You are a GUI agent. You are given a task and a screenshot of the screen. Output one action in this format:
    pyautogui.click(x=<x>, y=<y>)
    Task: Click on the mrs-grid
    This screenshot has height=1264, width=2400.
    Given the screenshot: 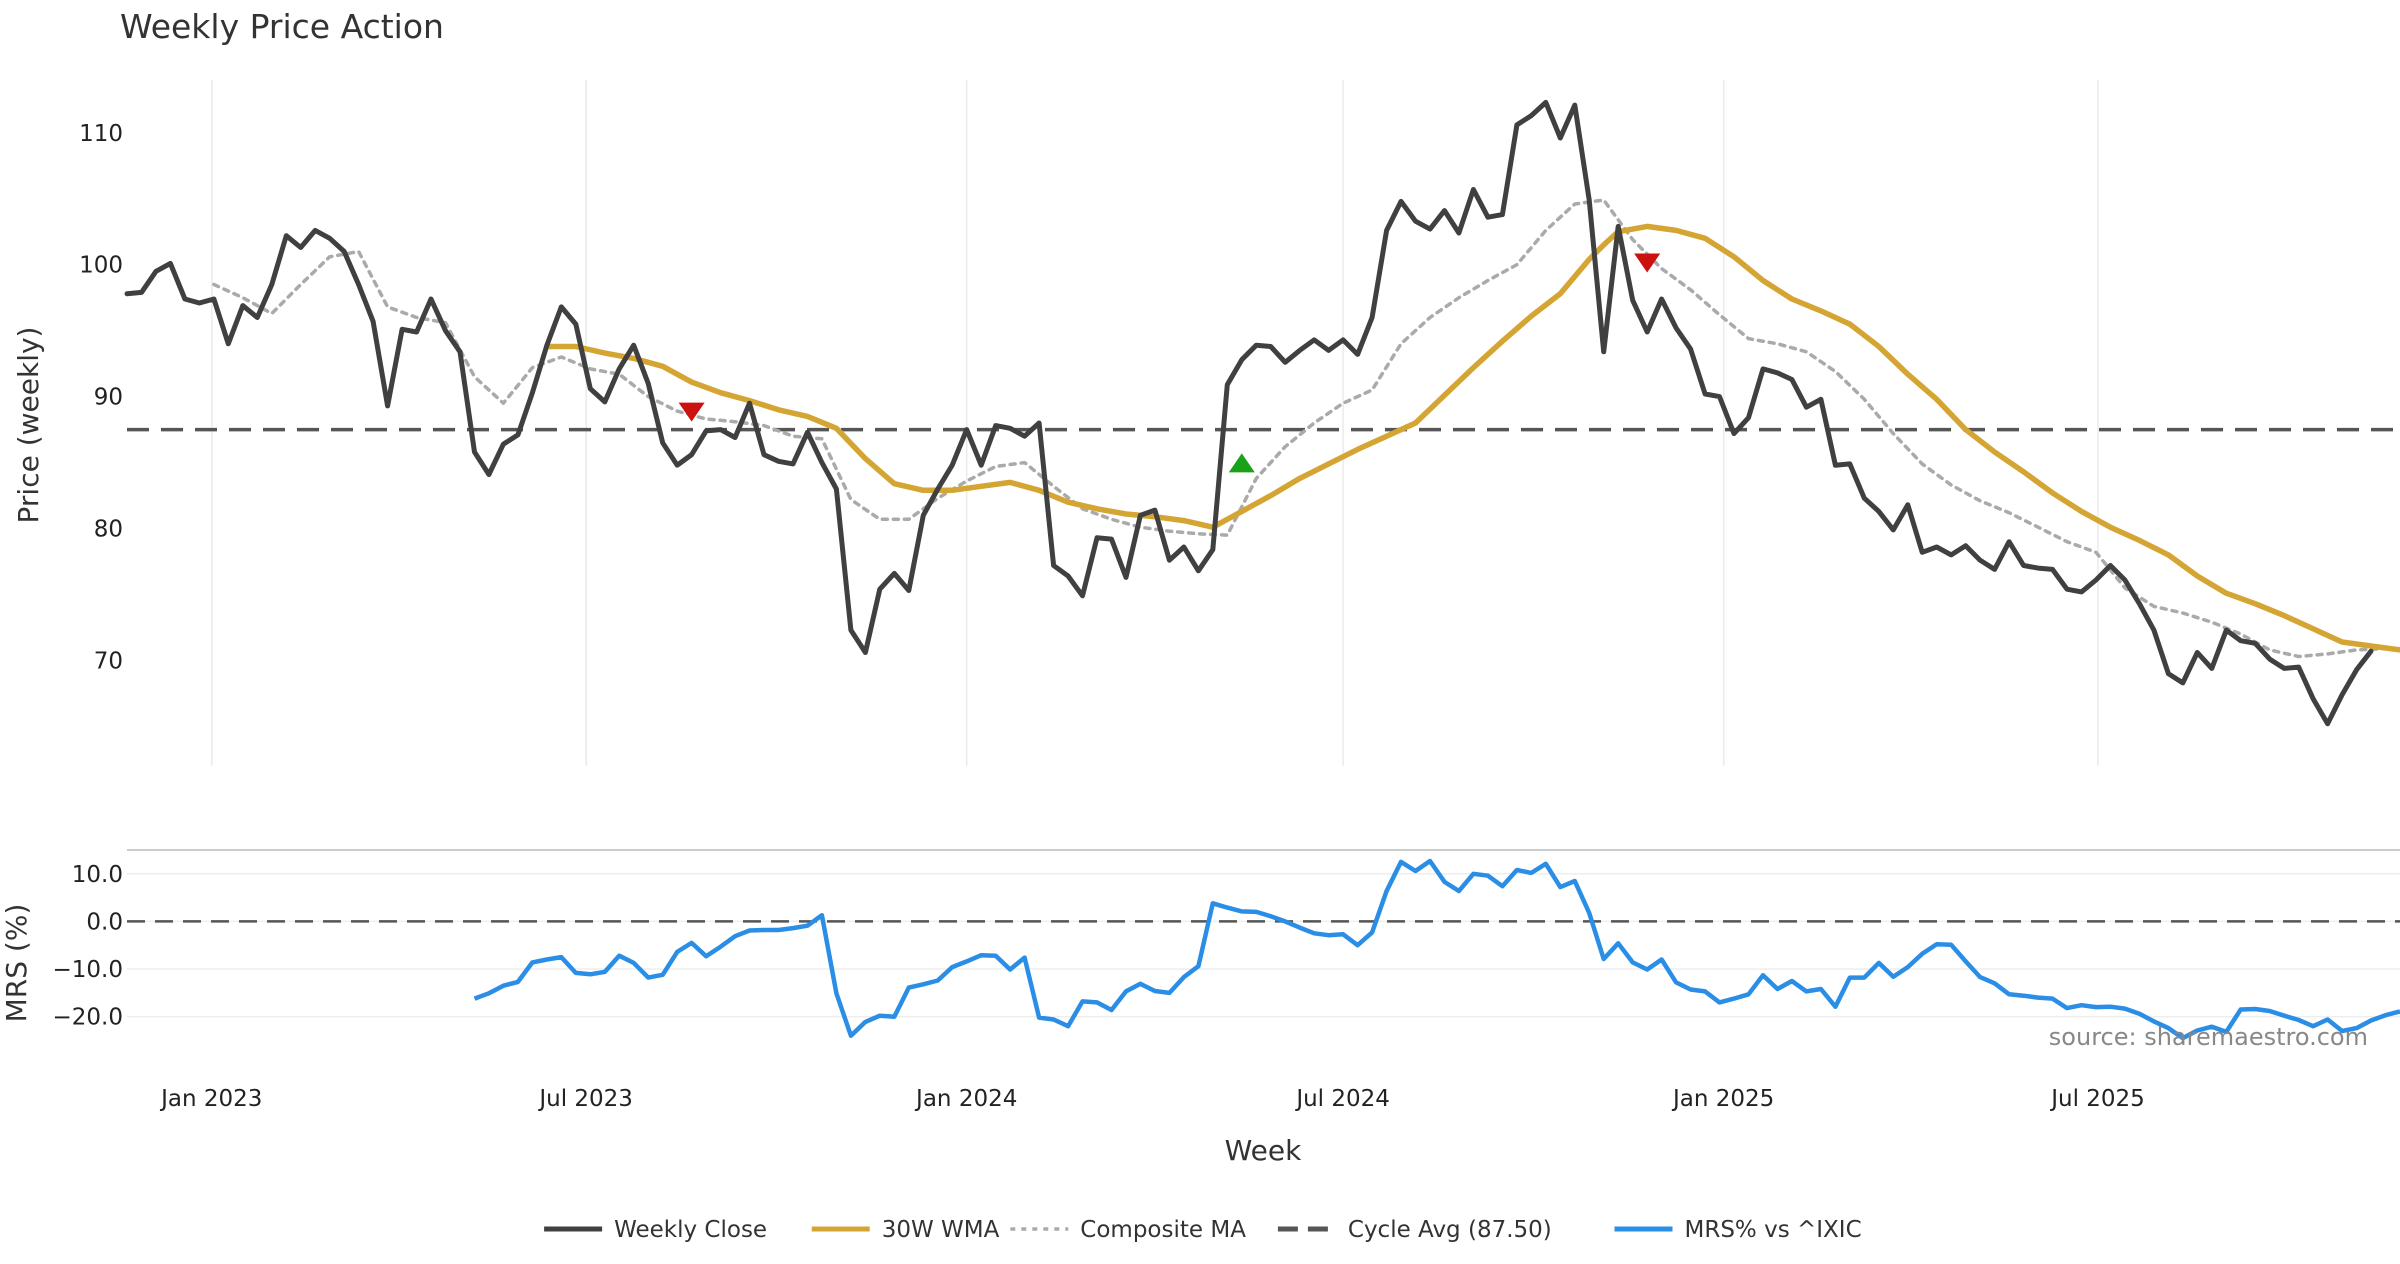 What is the action you would take?
    pyautogui.click(x=1263, y=933)
    